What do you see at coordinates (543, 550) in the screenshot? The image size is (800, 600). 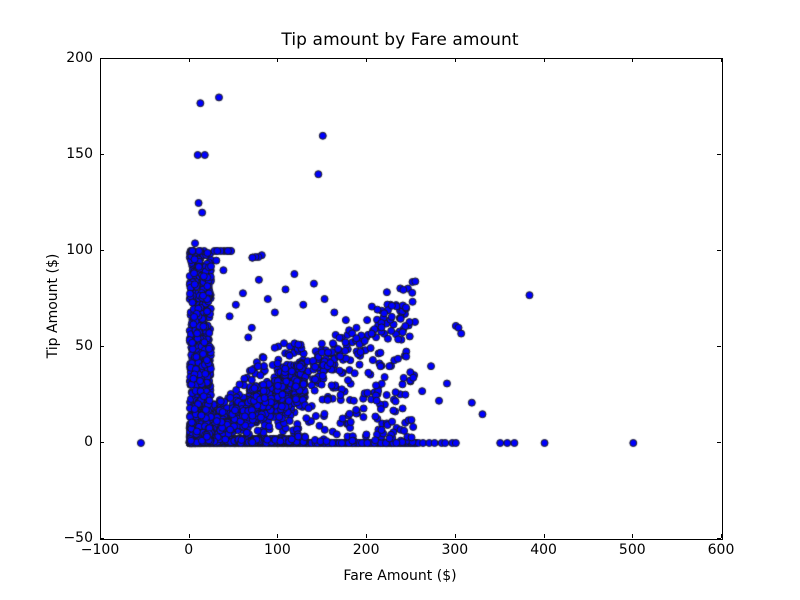 I see `x-axis-tick-label: 400` at bounding box center [543, 550].